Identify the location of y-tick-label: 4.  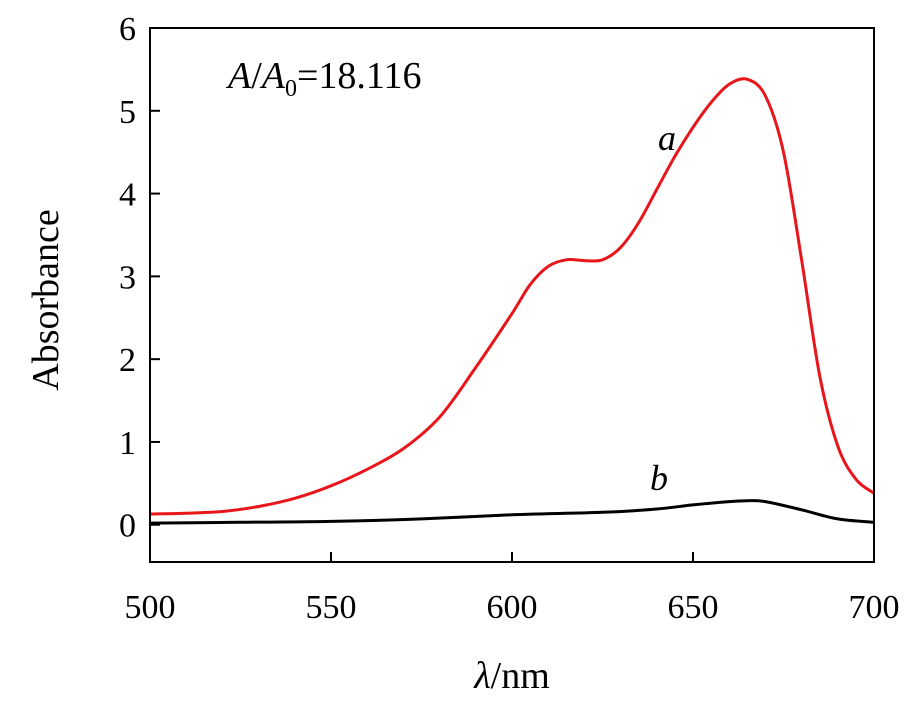
(127, 195).